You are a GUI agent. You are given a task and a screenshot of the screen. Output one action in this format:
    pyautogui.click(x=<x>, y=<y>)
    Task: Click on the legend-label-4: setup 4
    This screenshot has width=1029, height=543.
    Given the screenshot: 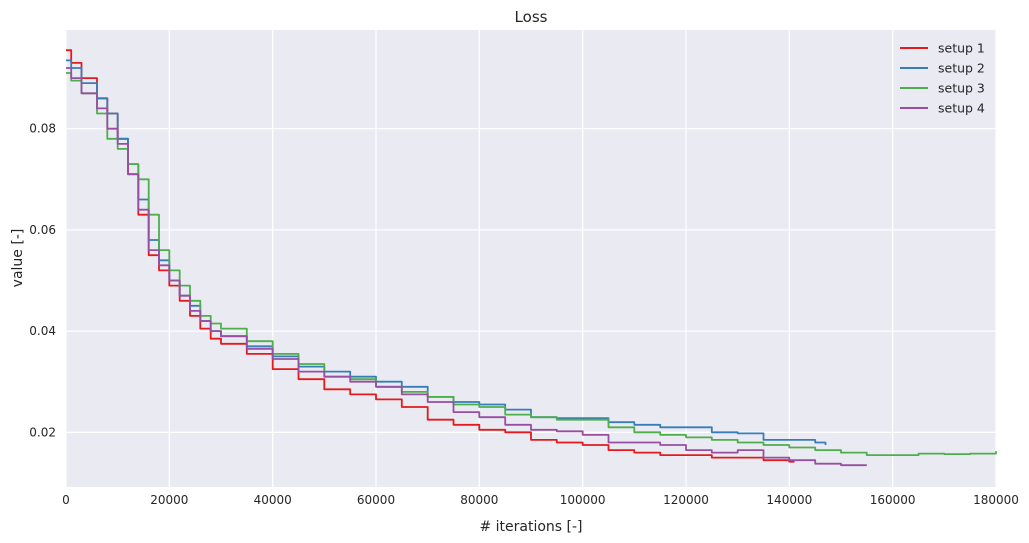 What is the action you would take?
    pyautogui.click(x=961, y=108)
    